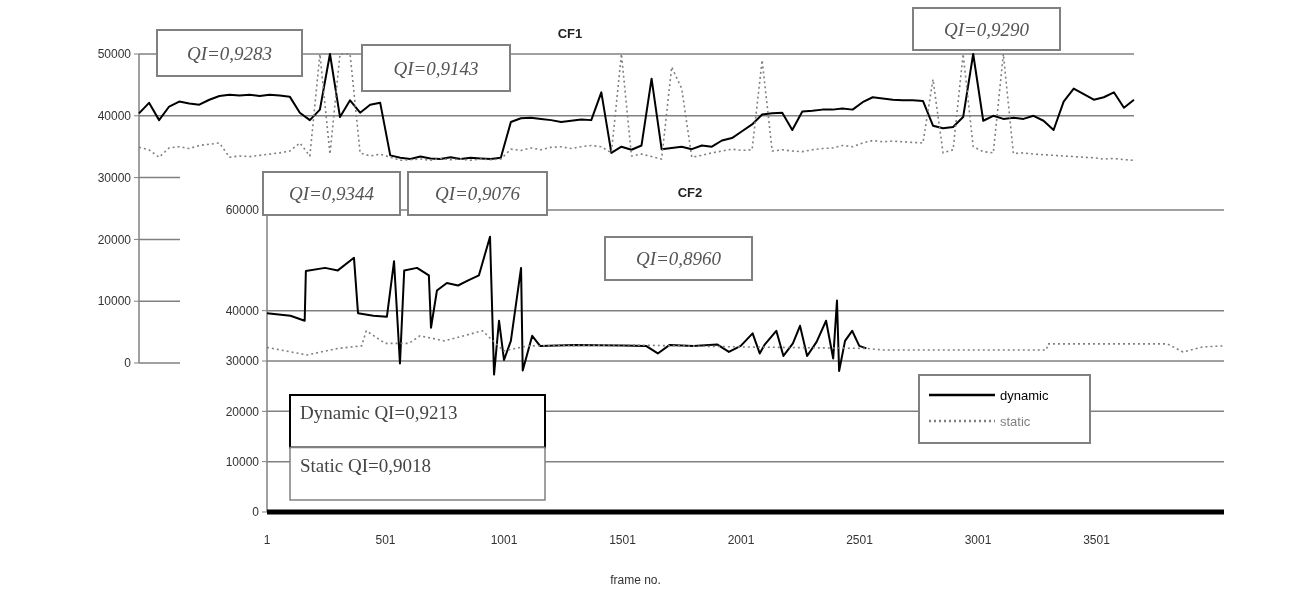  What do you see at coordinates (114, 54) in the screenshot?
I see `y-tick-label: 50000` at bounding box center [114, 54].